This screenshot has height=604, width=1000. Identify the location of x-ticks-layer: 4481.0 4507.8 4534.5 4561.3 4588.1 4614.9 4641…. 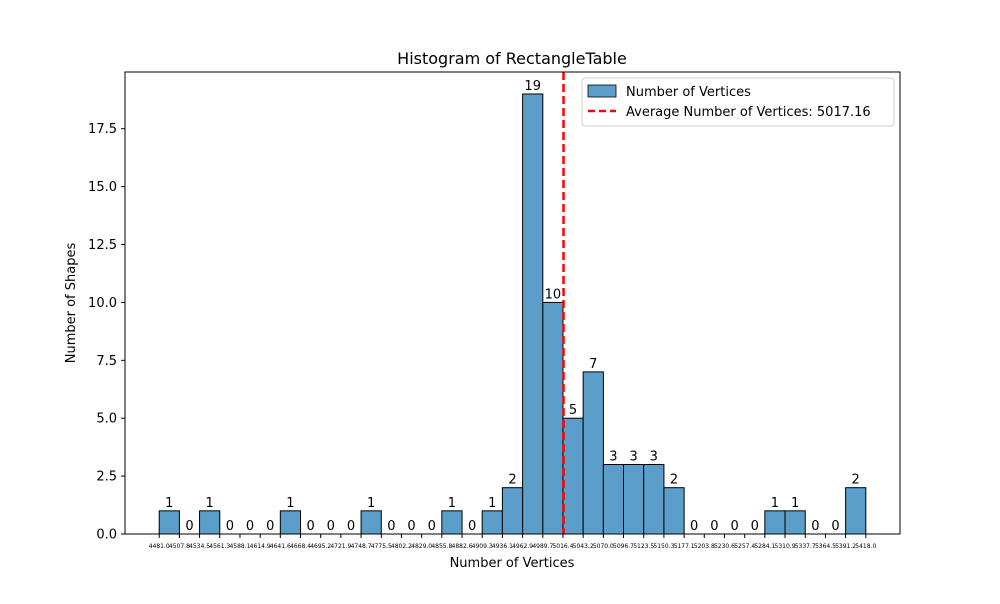
(512, 542).